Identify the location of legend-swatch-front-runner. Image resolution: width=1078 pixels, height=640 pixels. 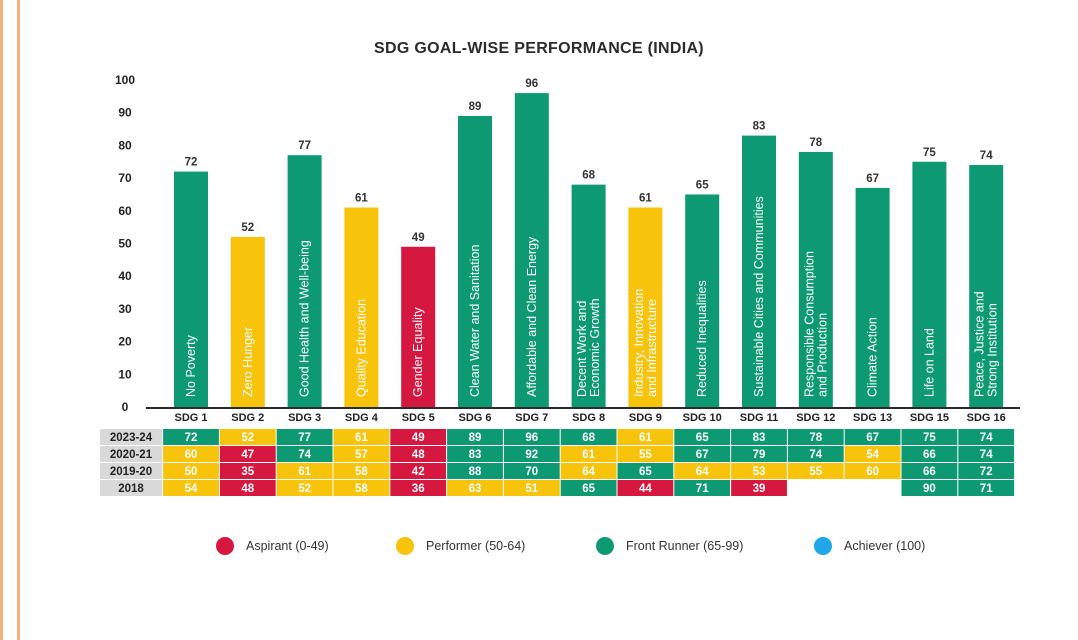
(605, 546).